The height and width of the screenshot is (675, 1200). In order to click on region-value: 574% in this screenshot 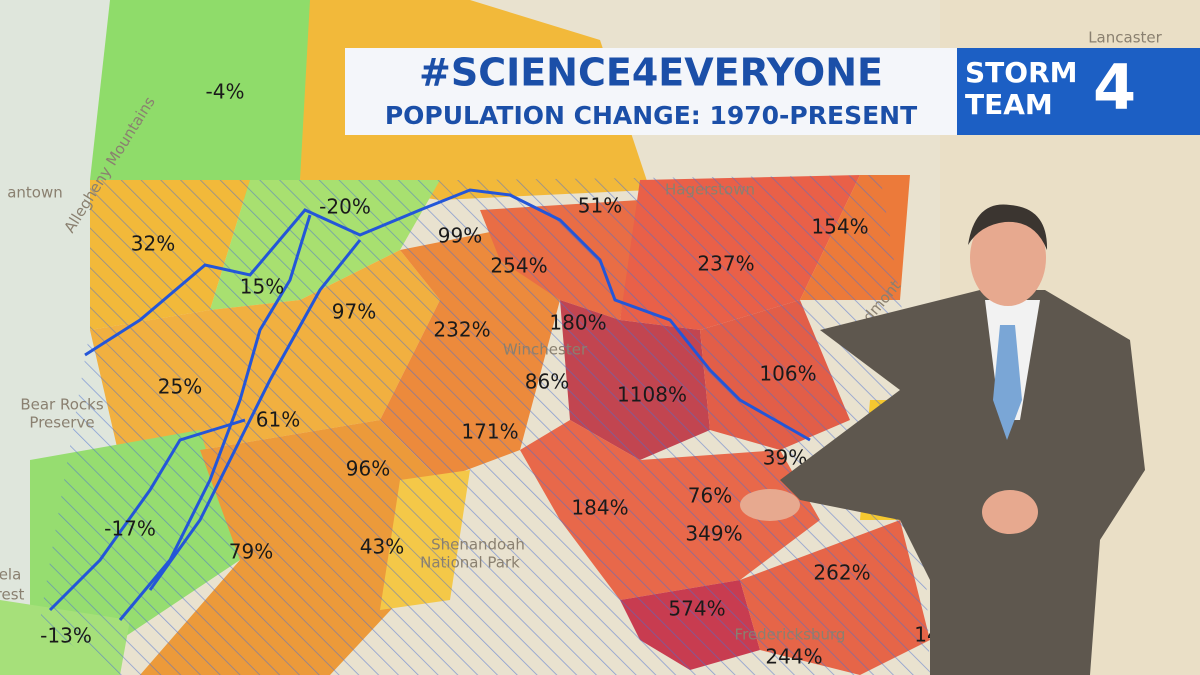, I will do `click(696, 609)`.